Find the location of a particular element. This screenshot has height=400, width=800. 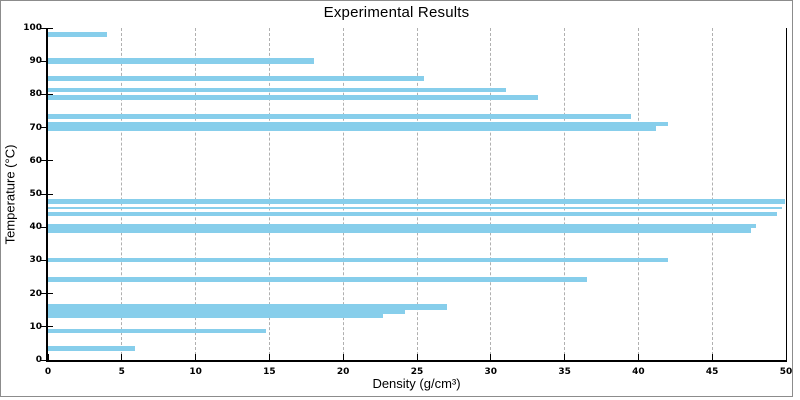

y-tick-label: 60 is located at coordinates (35, 160).